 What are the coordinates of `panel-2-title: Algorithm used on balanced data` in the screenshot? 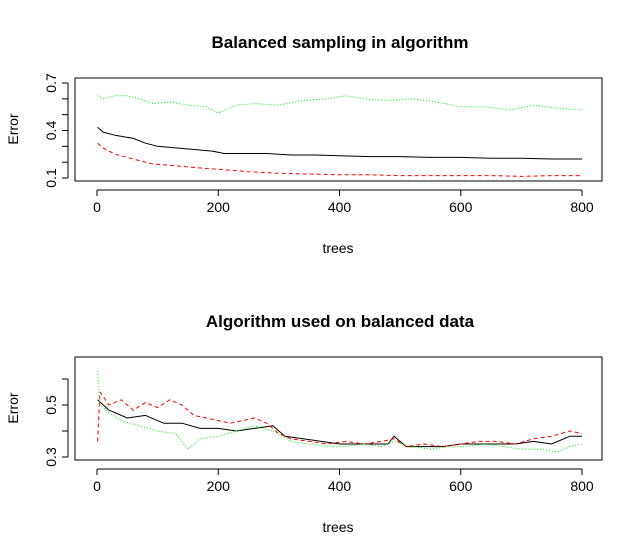 It's located at (340, 321).